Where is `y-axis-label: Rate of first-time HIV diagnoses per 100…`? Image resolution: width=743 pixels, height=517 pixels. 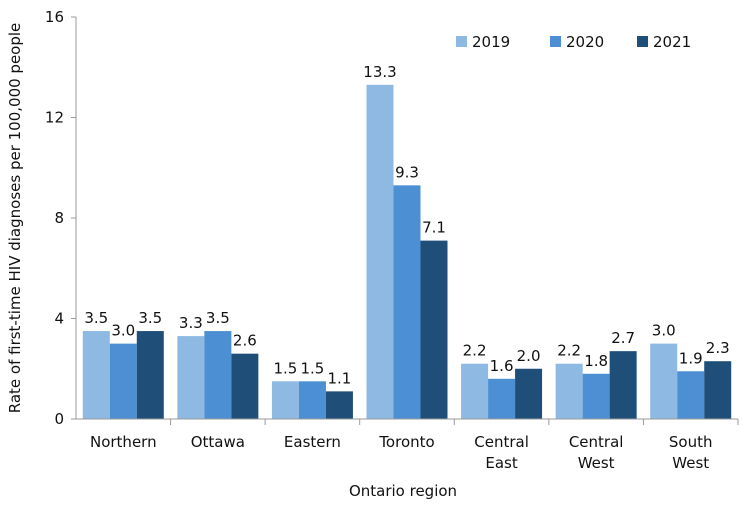
y-axis-label: Rate of first-time HIV diagnoses per 100… is located at coordinates (15, 218).